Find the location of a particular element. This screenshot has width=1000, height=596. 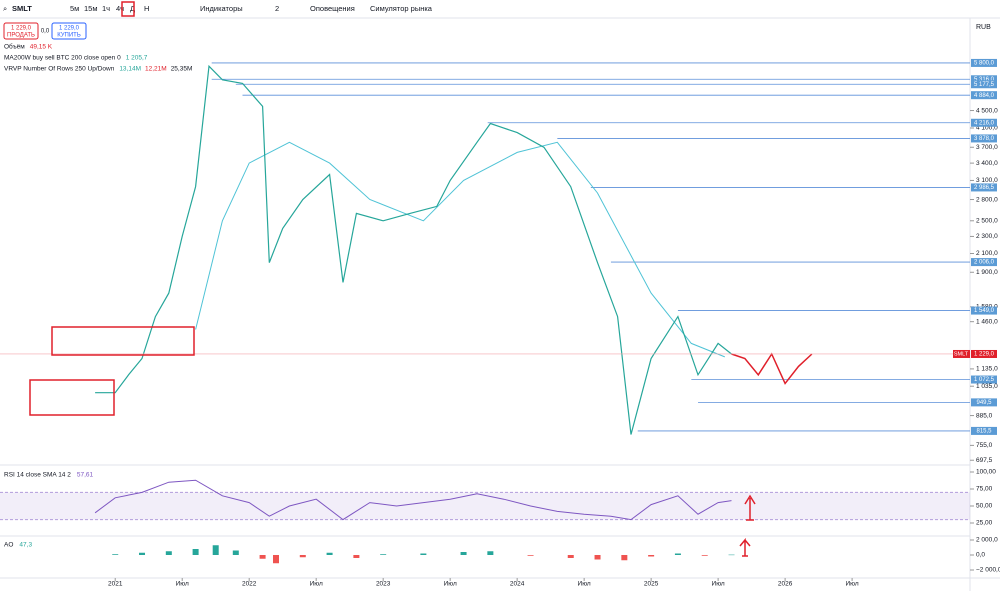

ao-value: 47,3 is located at coordinates (25, 545).